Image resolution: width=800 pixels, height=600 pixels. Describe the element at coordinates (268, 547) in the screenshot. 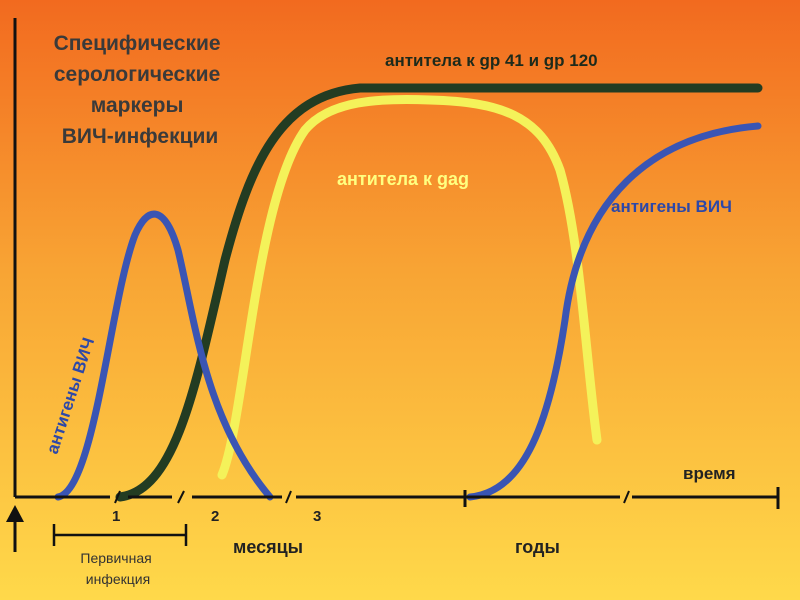

I see `months-label: месяцы` at that location.